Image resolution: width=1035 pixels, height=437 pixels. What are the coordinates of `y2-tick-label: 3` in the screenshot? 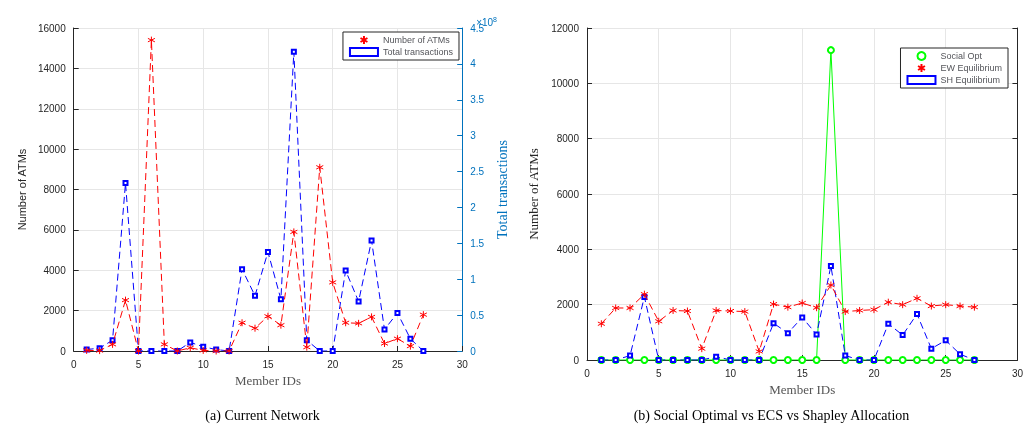 It's located at (473, 136).